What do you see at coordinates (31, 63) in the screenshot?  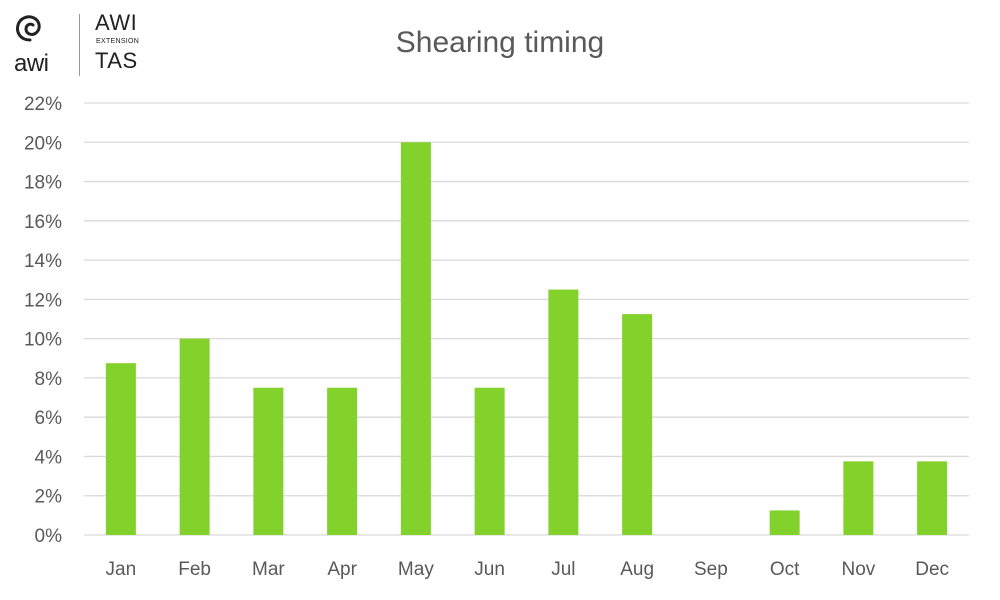 I see `logo-awi-wordmark: awi` at bounding box center [31, 63].